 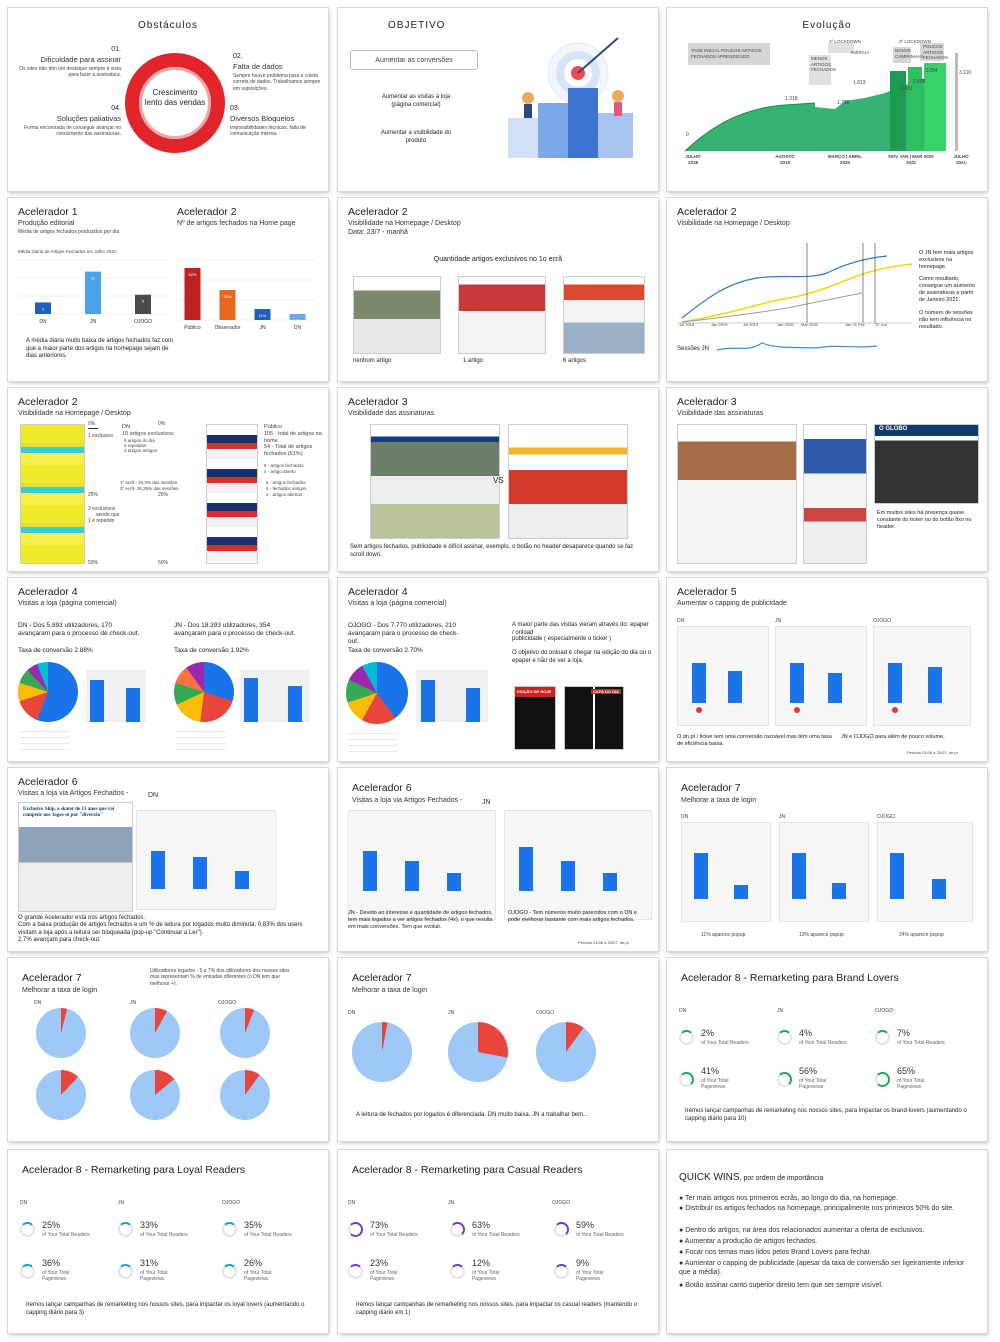 I want to click on col-ojogo: OJOGO, so click(x=561, y=1203).